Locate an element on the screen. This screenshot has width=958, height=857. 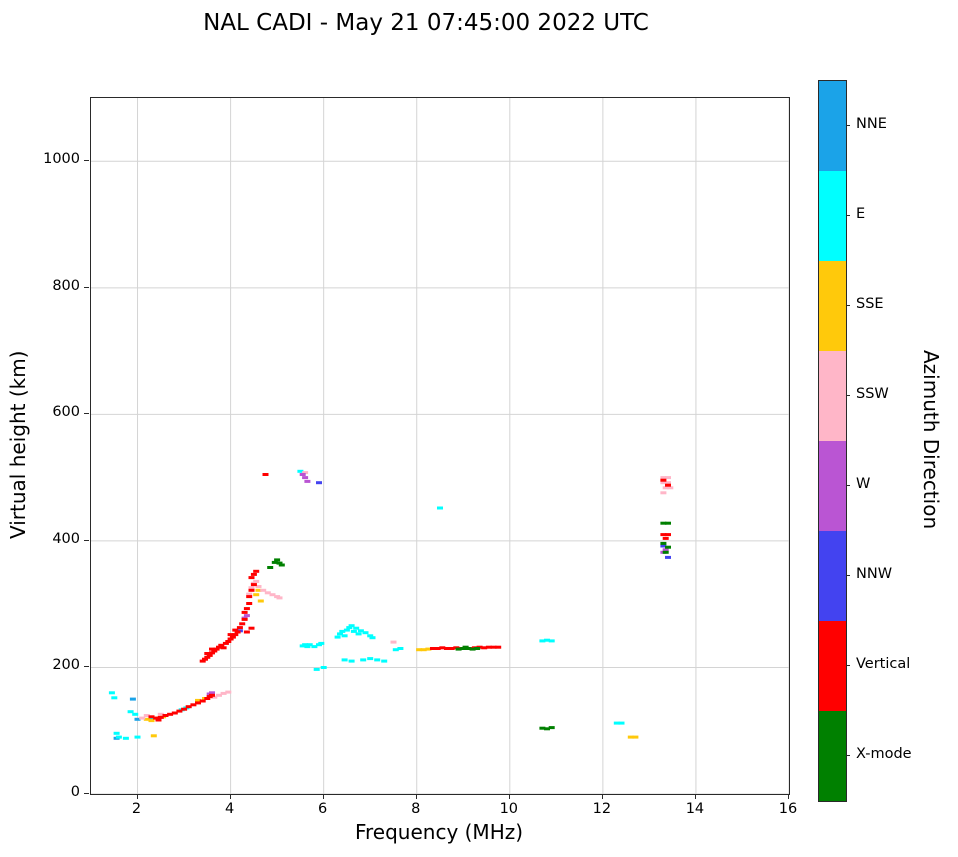
colorbar is located at coordinates (832, 441).